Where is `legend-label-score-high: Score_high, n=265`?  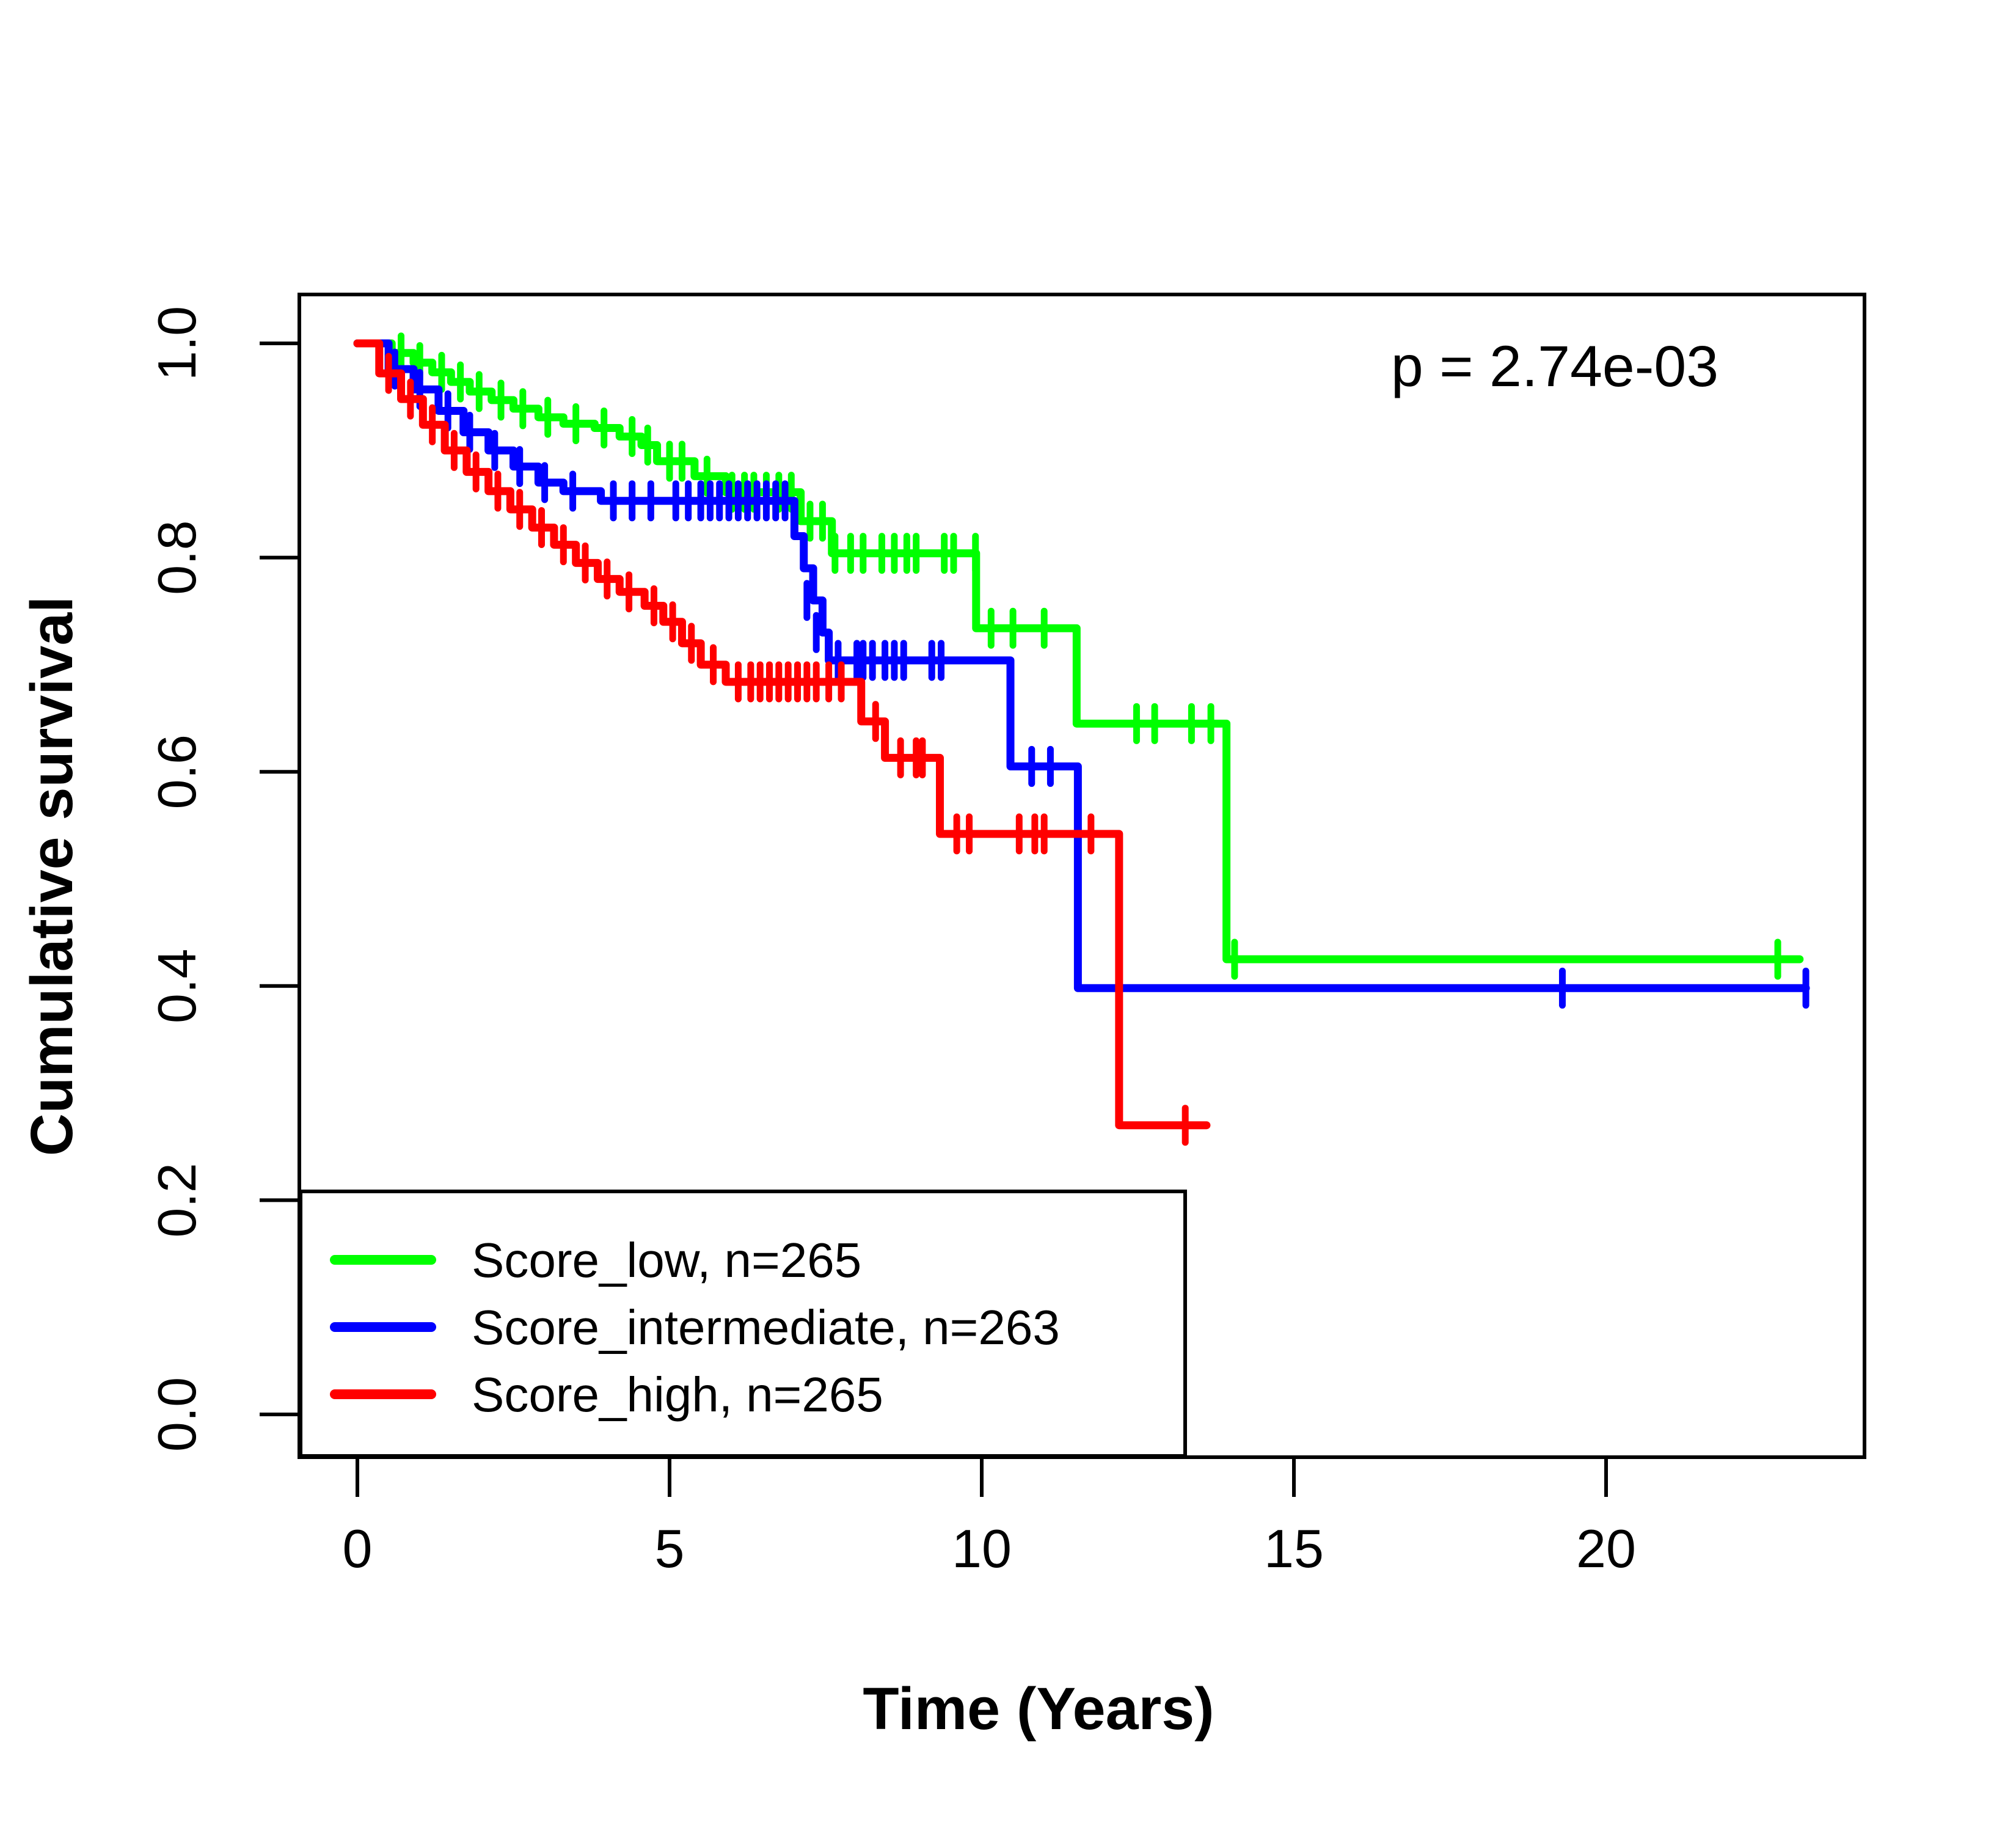
legend-label-score-high: Score_high, n=265 is located at coordinates (677, 1394).